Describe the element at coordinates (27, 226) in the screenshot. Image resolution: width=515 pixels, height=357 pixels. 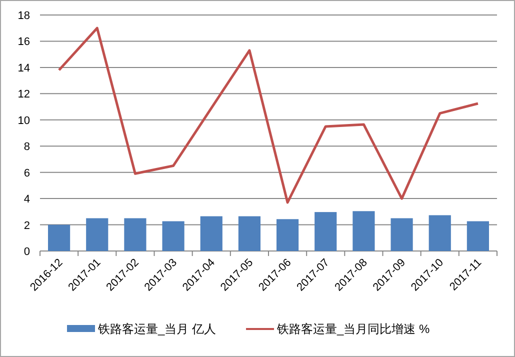
I see `y-tick-label: 2` at that location.